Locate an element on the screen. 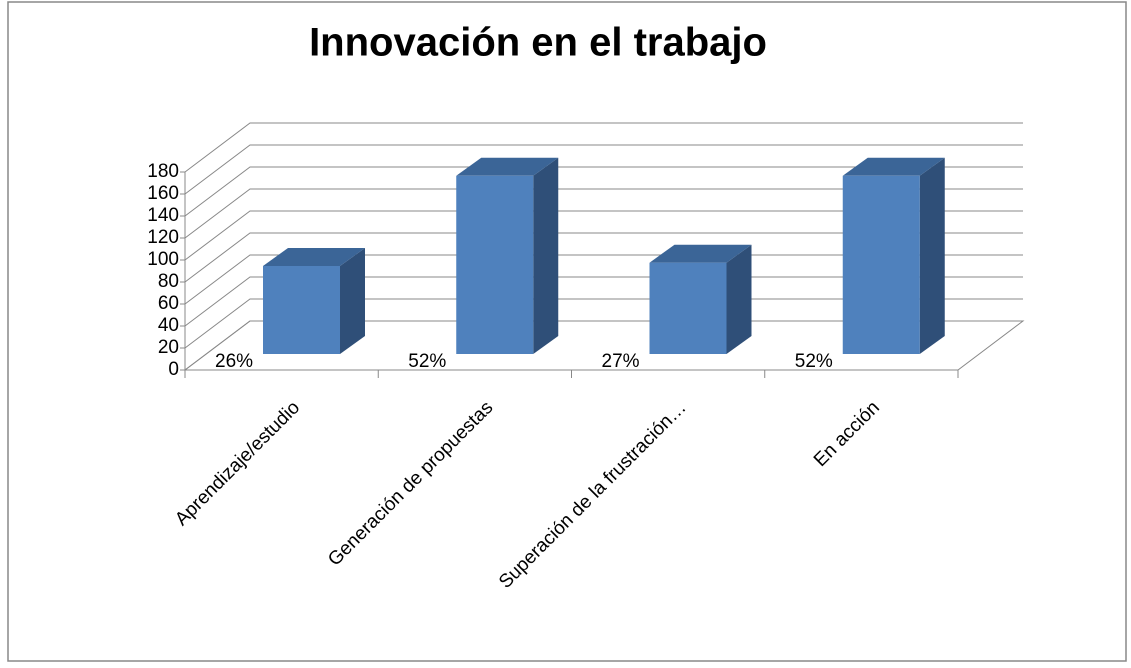  y-tick-label: 20 is located at coordinates (168, 347).